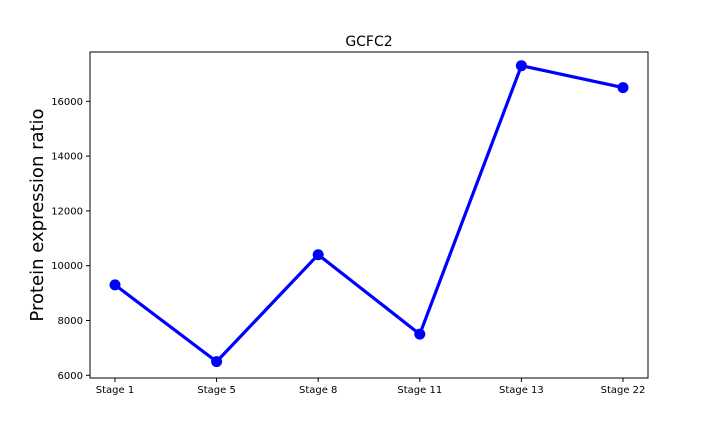 This screenshot has width=720, height=436. I want to click on y-axis-label: Protein expression ratio, so click(37, 214).